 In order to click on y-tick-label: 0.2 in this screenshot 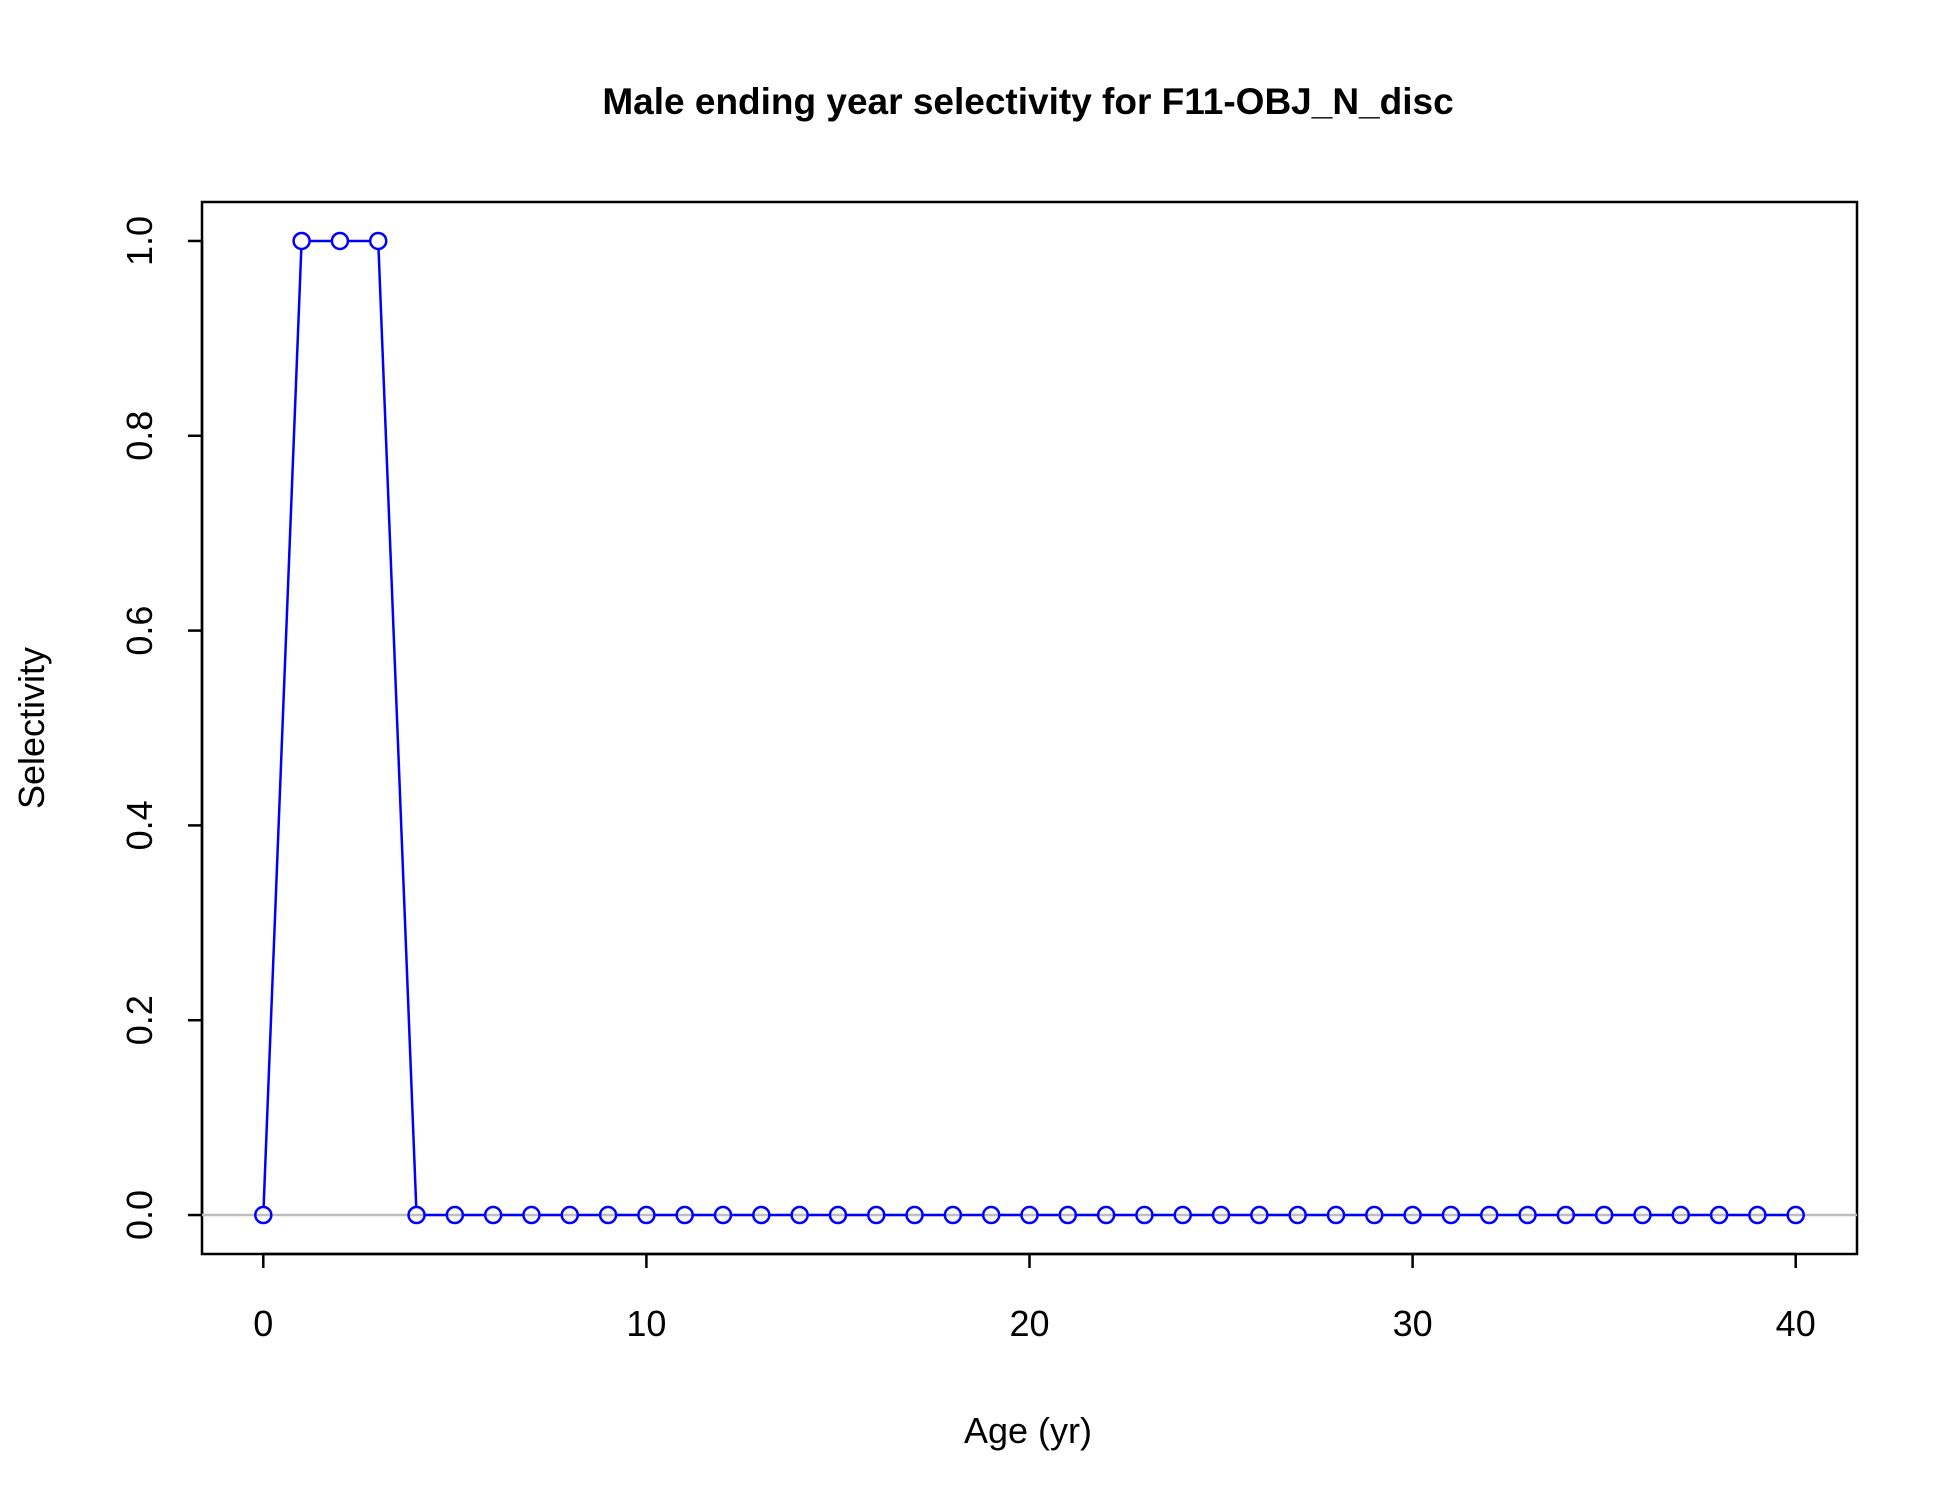, I will do `click(139, 1020)`.